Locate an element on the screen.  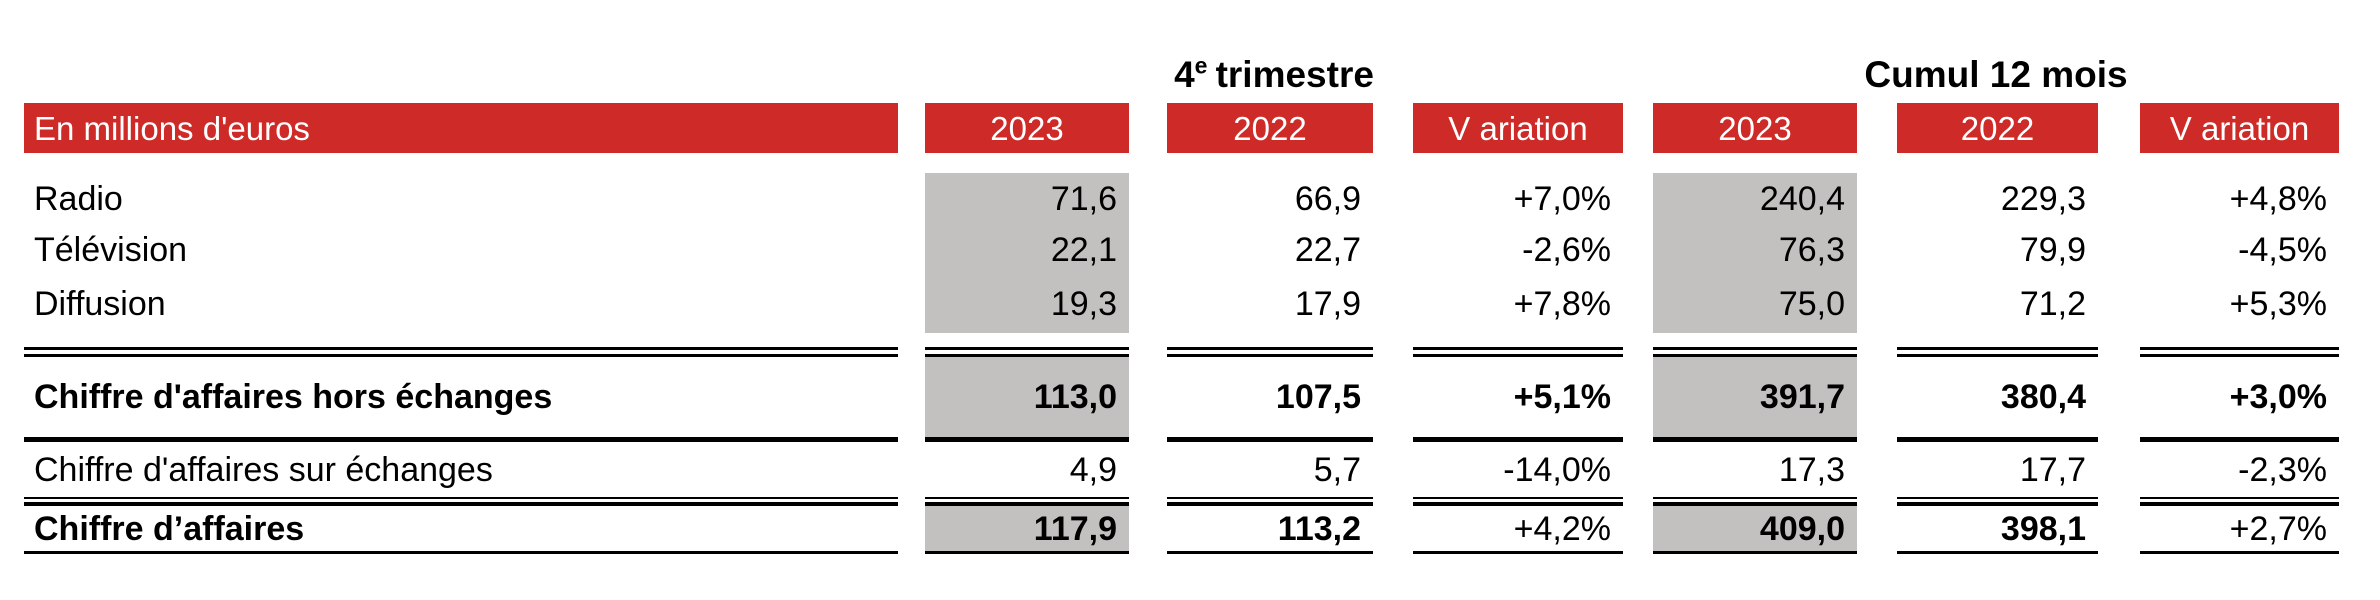
row-label: Radio is located at coordinates (78, 198).